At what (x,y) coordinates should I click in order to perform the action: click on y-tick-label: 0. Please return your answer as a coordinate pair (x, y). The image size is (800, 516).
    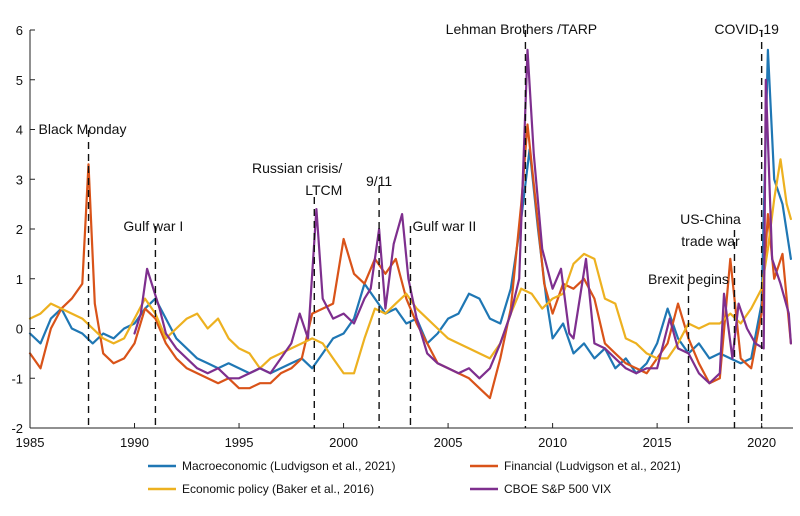
    Looking at the image, I should click on (19, 329).